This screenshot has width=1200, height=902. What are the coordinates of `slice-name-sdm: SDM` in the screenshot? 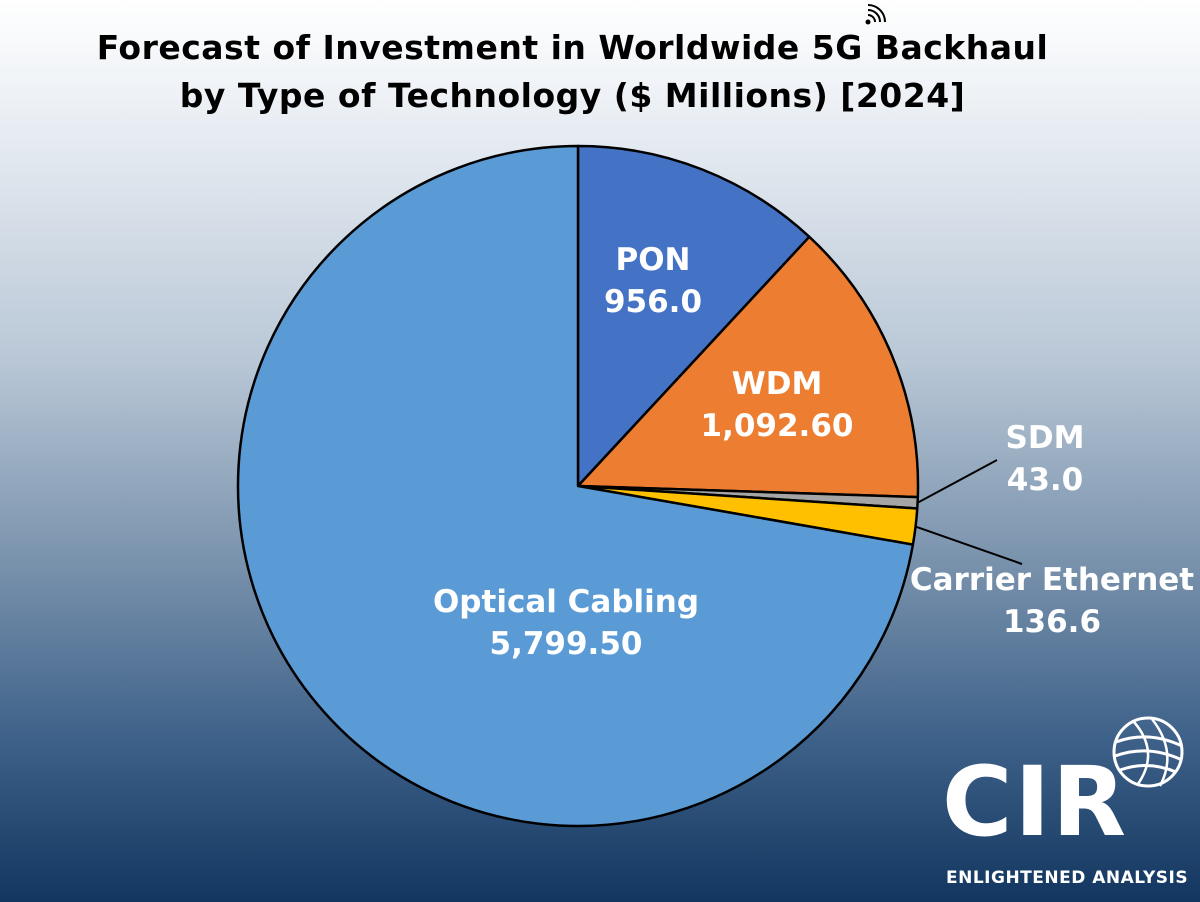 It's located at (1045, 438).